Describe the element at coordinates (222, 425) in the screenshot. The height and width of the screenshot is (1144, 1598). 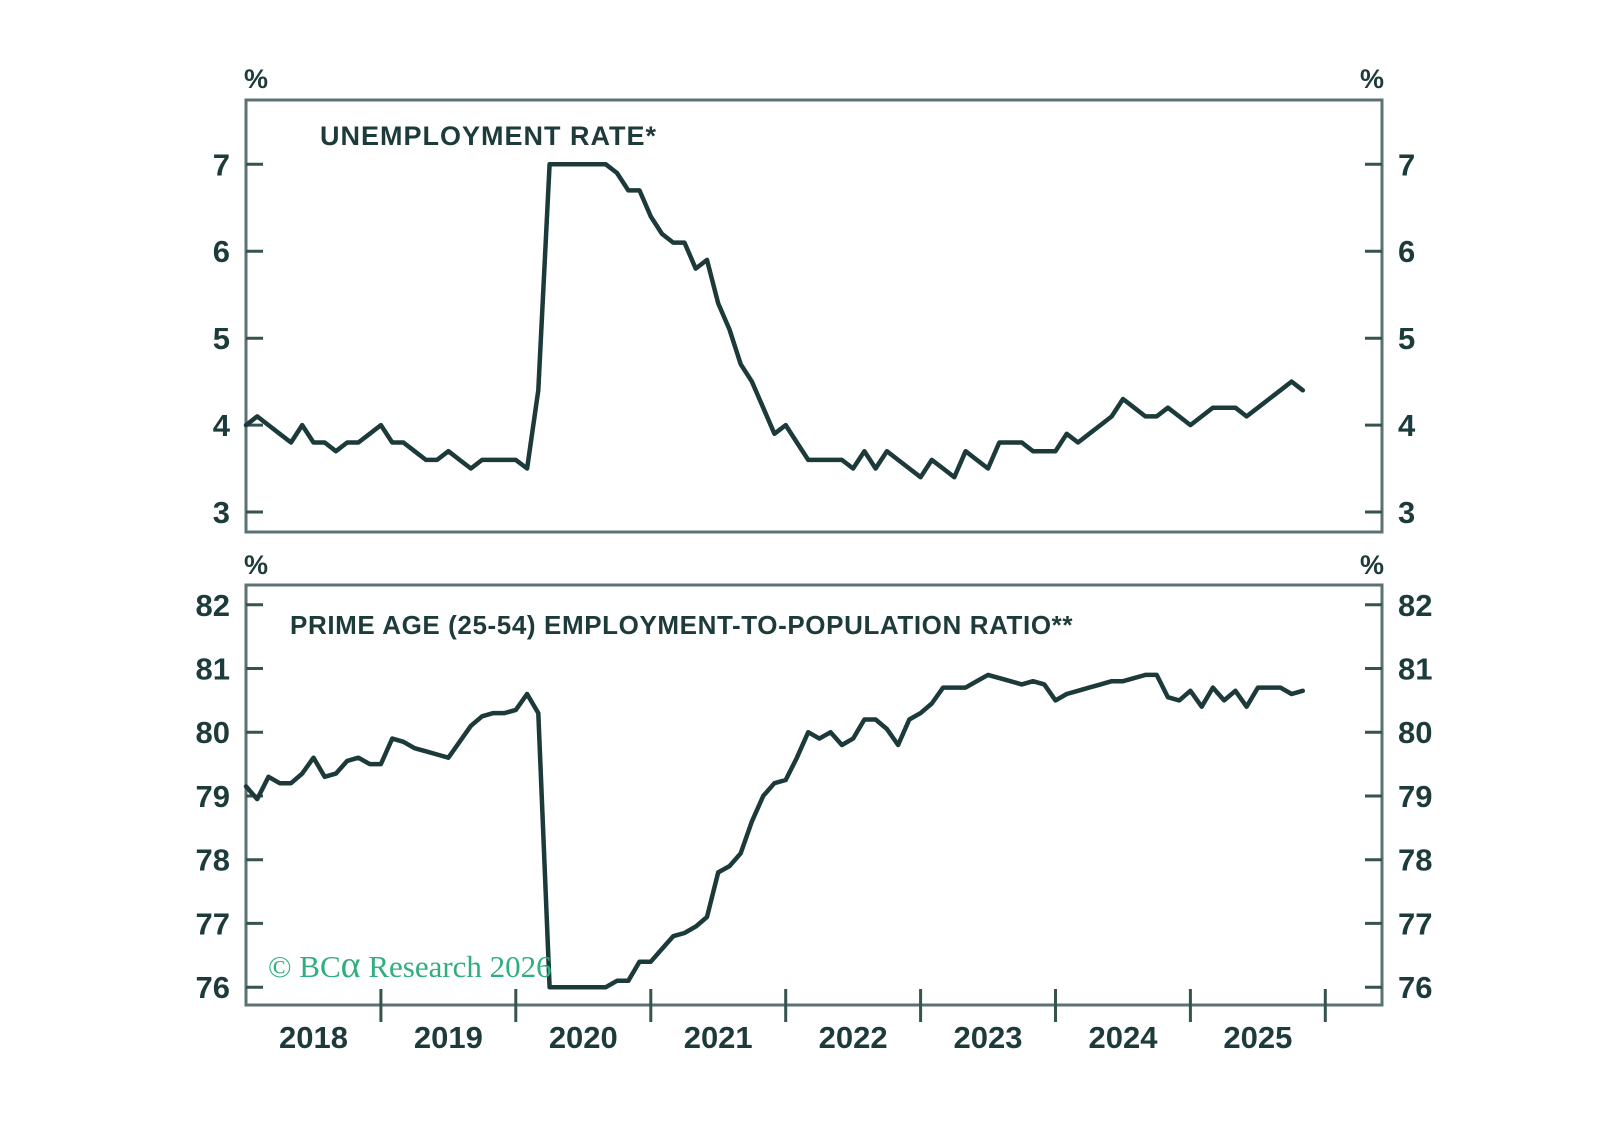
I see `y-axis-label-left: 4` at that location.